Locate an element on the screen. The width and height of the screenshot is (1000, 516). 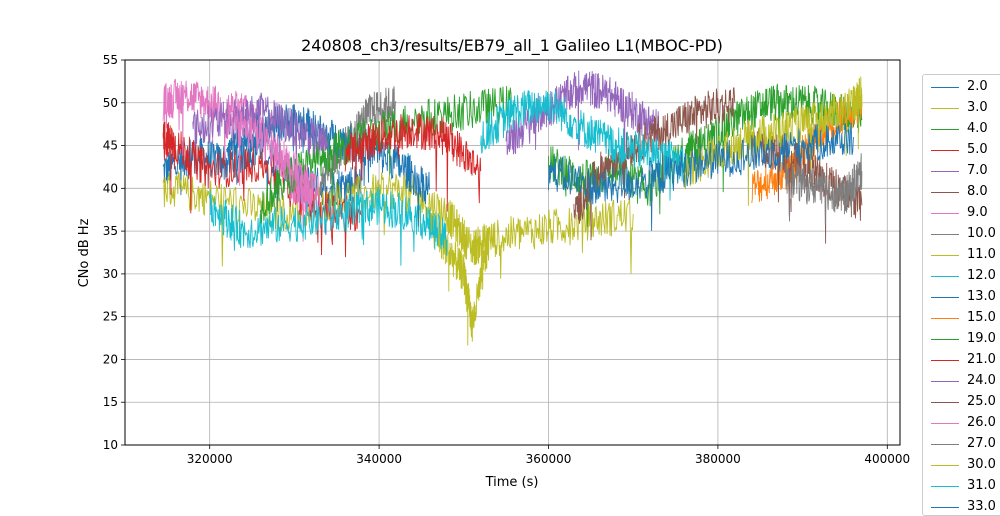
legend-label: 15.0 is located at coordinates (981, 317).